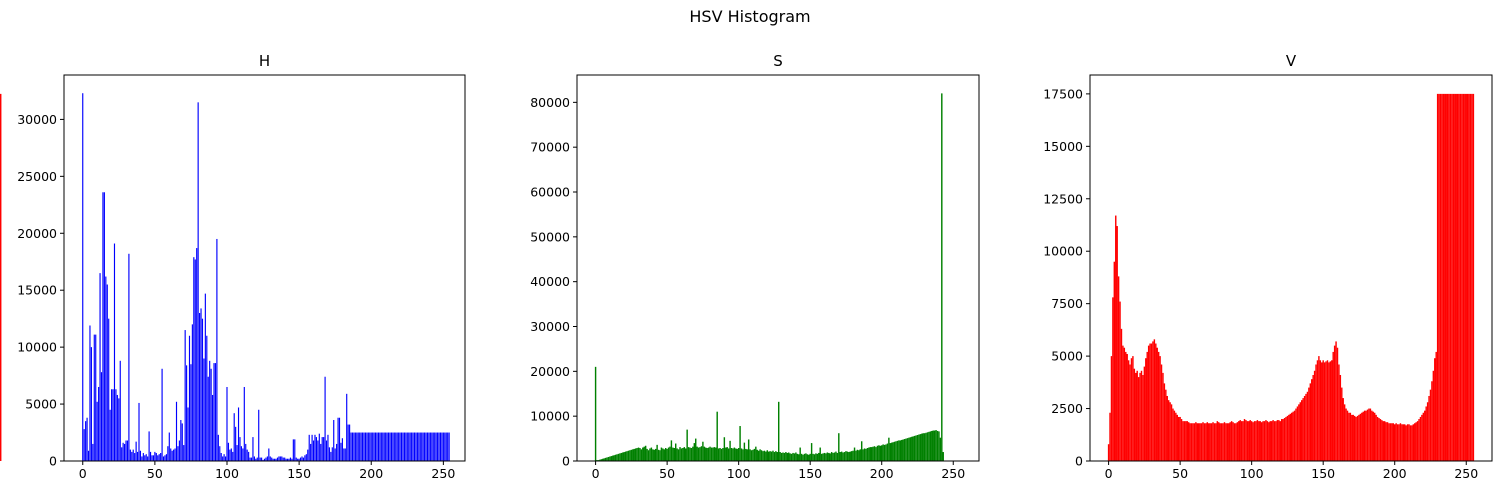 The width and height of the screenshot is (1500, 495). I want to click on x-tick-label: 200, so click(371, 473).